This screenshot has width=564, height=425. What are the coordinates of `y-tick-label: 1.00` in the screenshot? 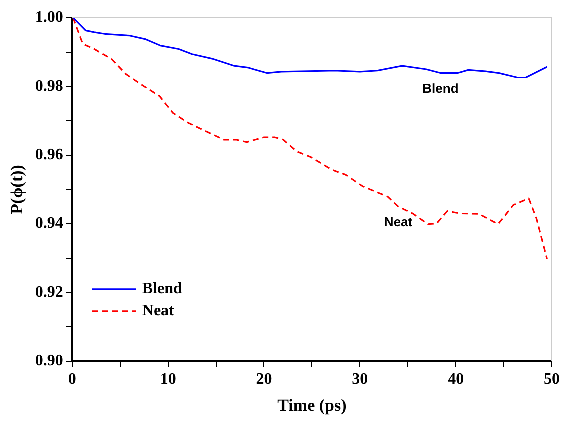 It's located at (49, 17).